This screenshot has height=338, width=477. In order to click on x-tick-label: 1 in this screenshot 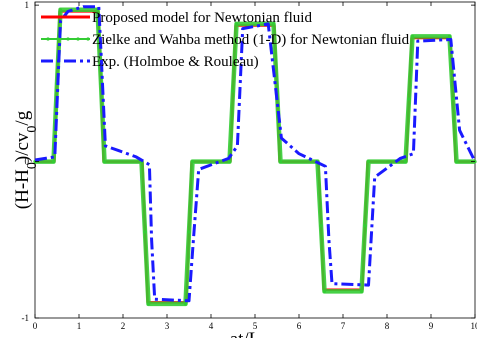, I will do `click(79, 326)`.